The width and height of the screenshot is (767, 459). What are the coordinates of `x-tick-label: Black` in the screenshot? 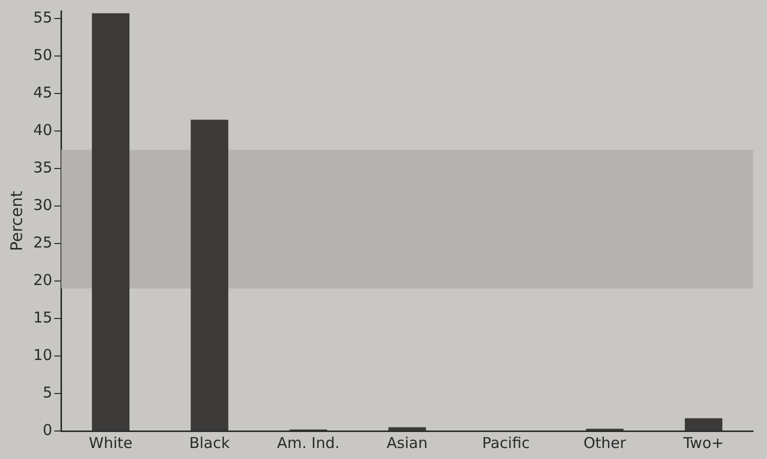 It's located at (209, 443).